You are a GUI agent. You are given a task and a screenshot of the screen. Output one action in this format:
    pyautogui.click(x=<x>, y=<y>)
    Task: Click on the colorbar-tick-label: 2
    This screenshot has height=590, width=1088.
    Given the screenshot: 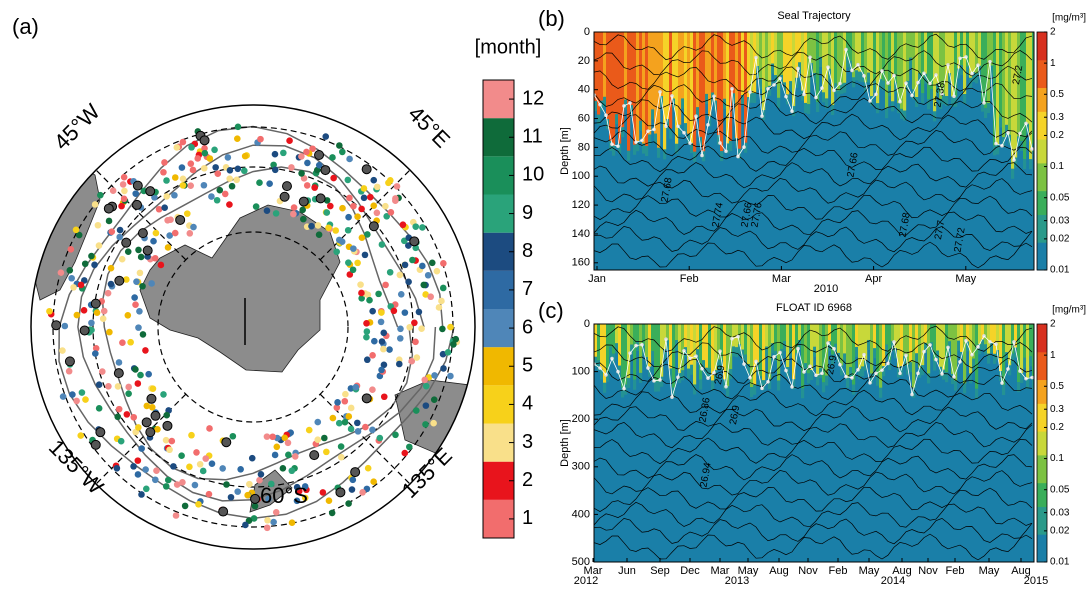 What is the action you would take?
    pyautogui.click(x=1053, y=32)
    